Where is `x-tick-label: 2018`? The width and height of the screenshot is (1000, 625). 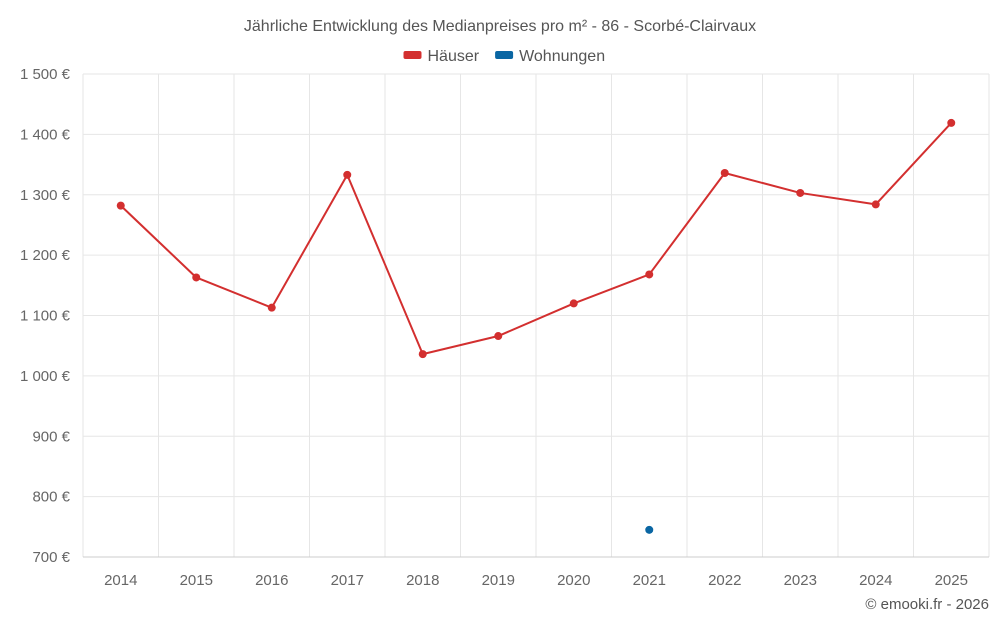 x-tick-label: 2018 is located at coordinates (422, 580).